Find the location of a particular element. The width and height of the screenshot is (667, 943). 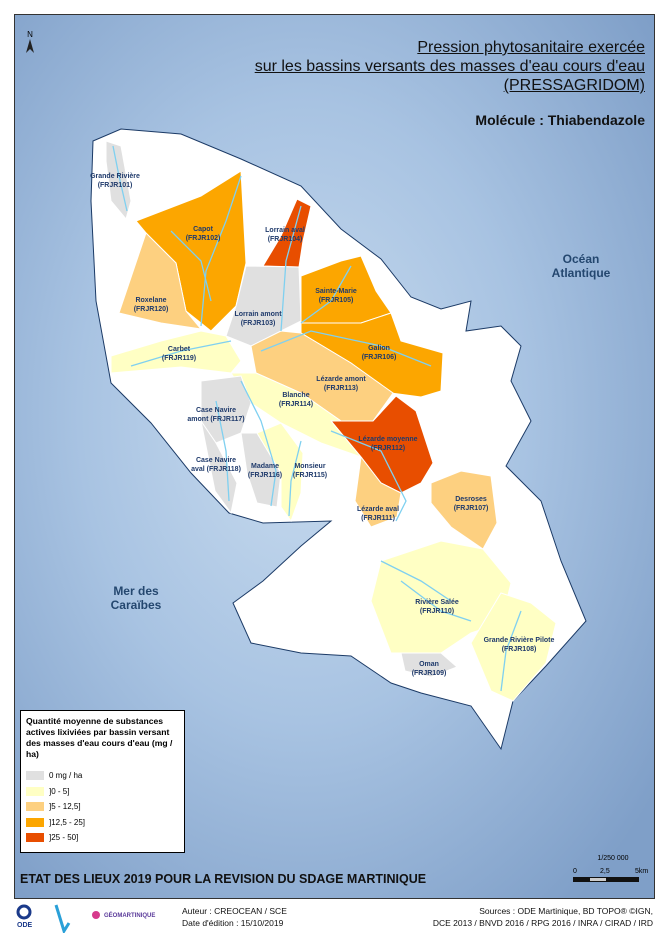

legend-item: ]12,5 - 25] is located at coordinates (102, 823).